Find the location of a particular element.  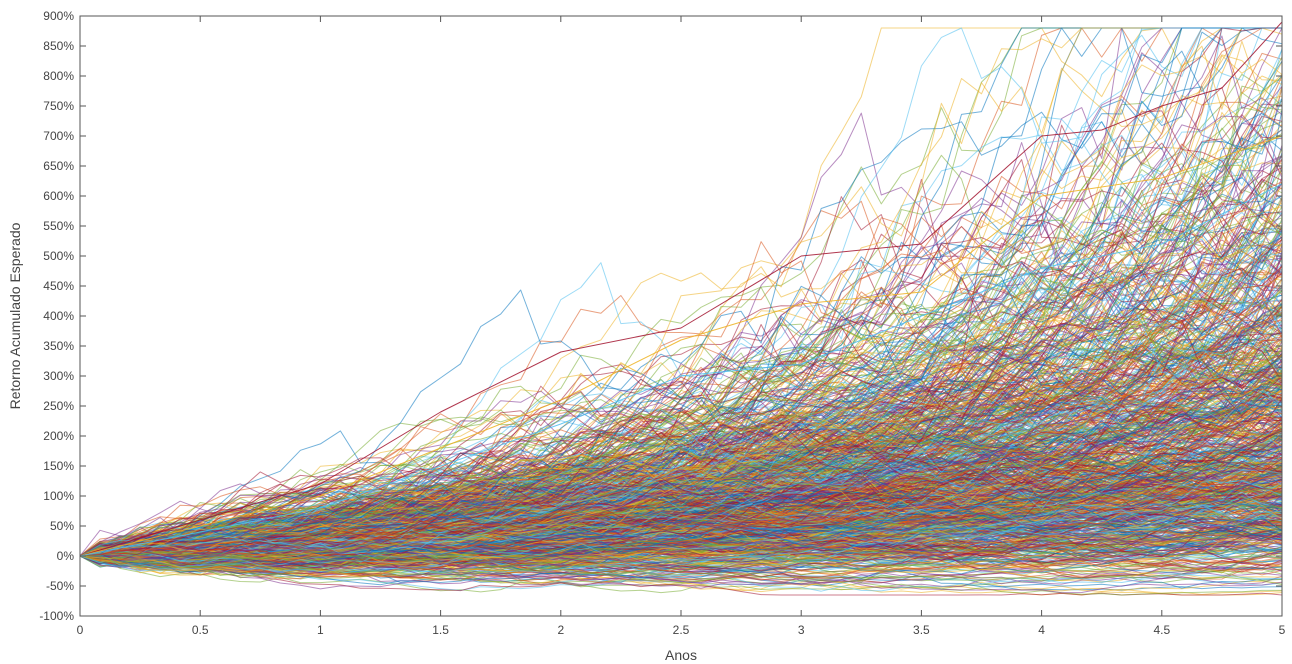

y-tick-label: 750% is located at coordinates (58, 106).